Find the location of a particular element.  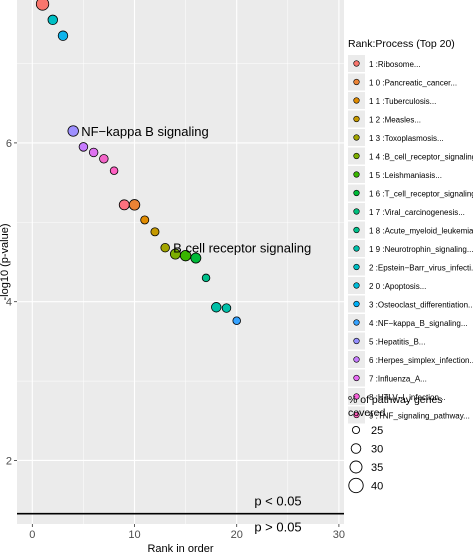

y-axis-label: -log10 (p-value) is located at coordinates (5, 261).